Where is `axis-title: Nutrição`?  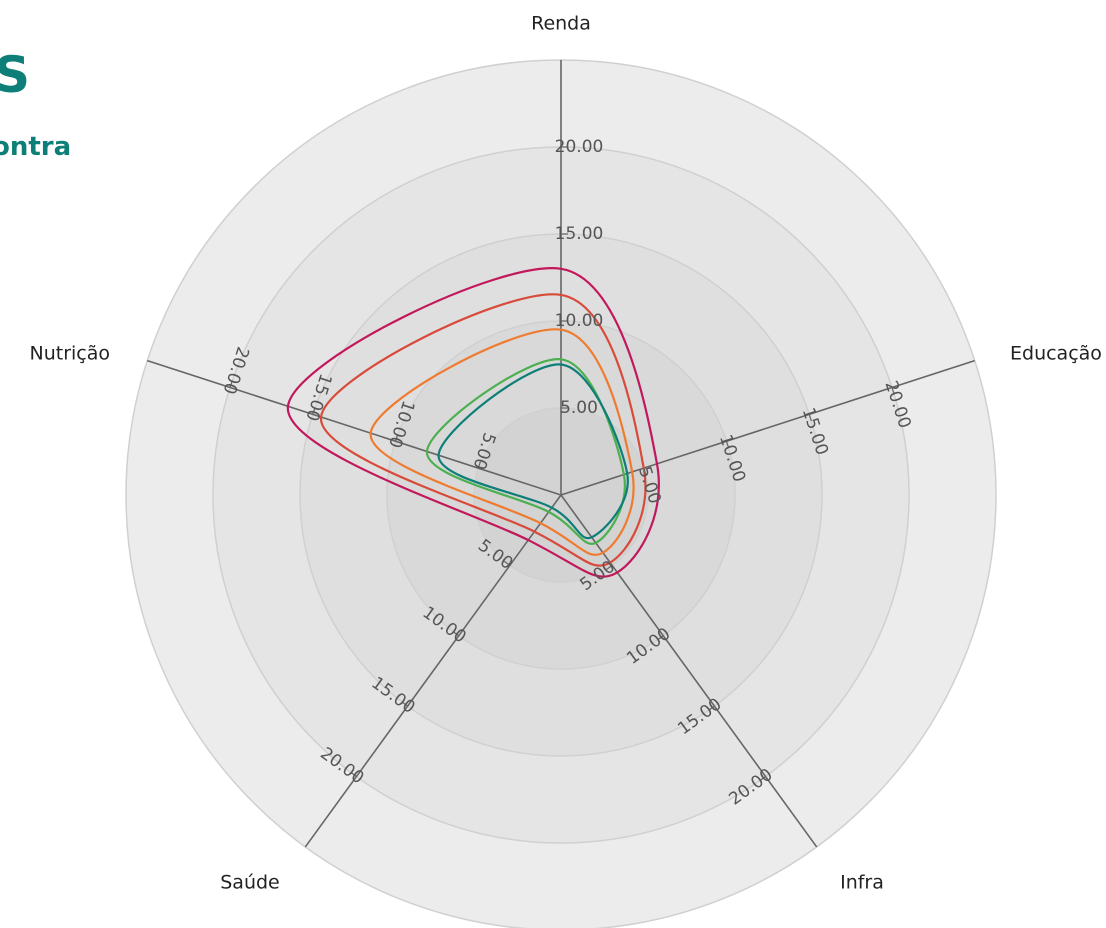 axis-title: Nutrição is located at coordinates (69, 354).